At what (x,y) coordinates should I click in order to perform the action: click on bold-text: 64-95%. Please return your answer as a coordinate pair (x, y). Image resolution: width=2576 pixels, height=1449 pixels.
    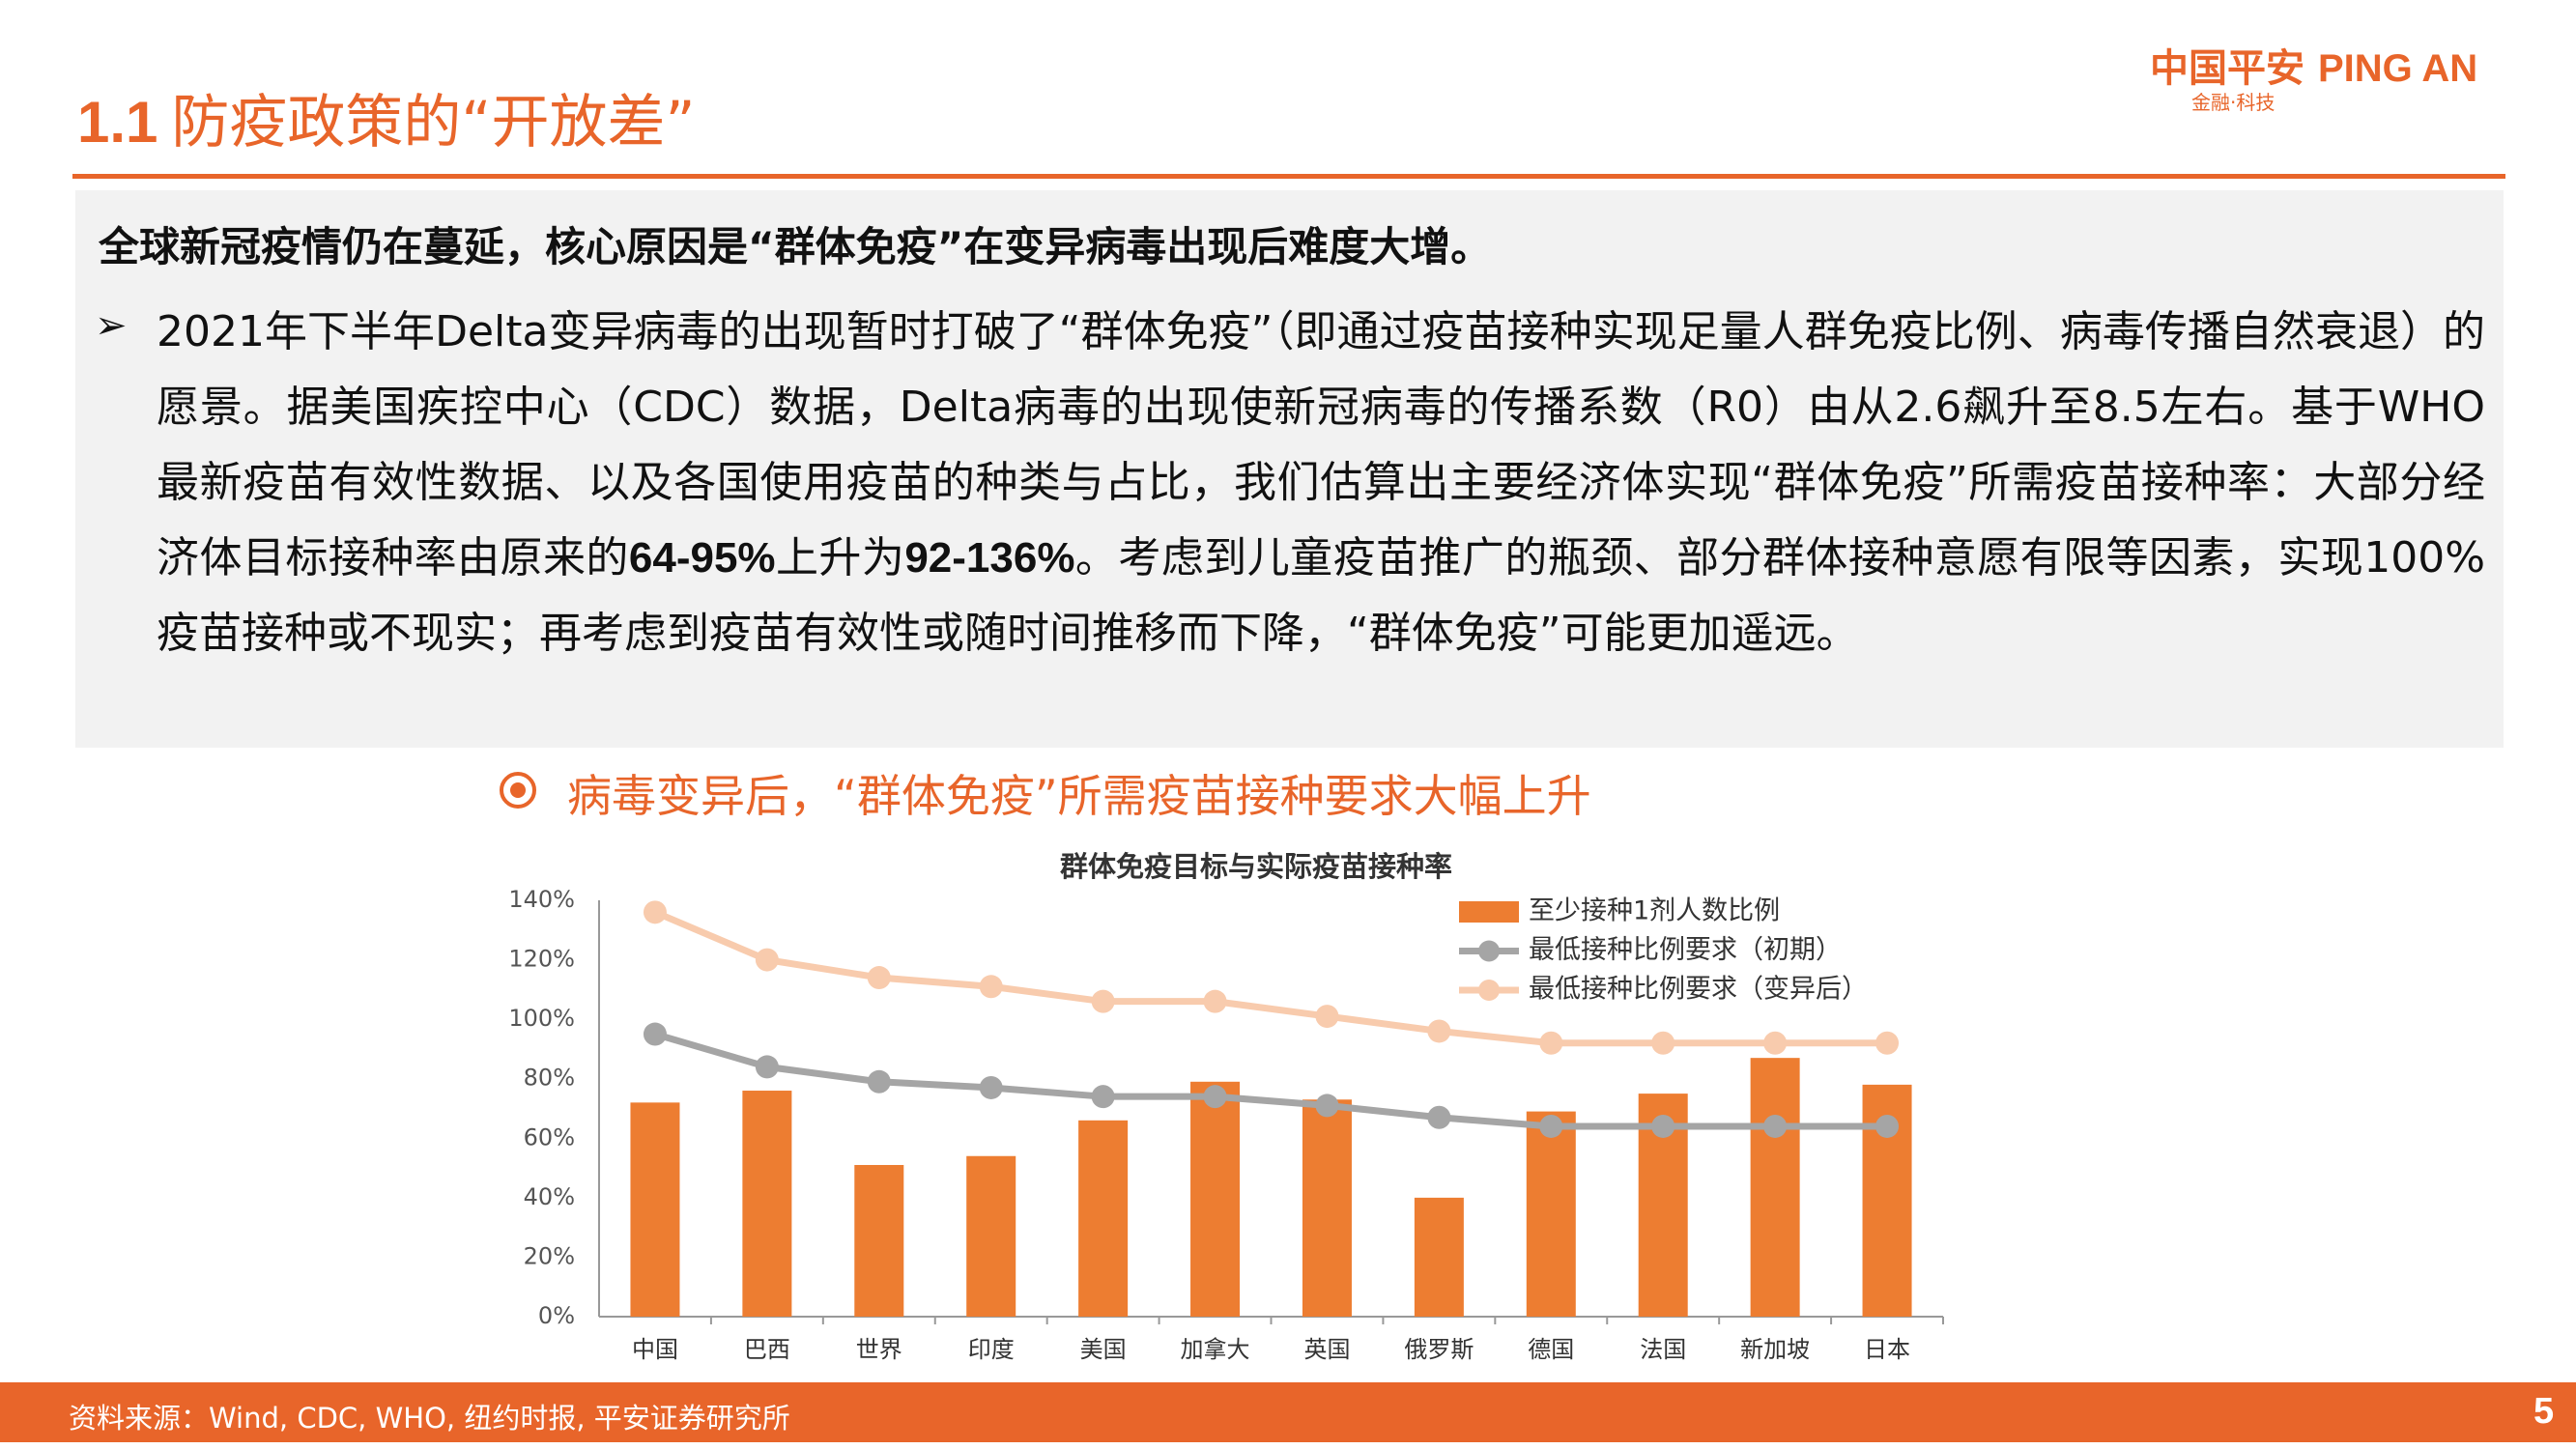
    Looking at the image, I should click on (702, 558).